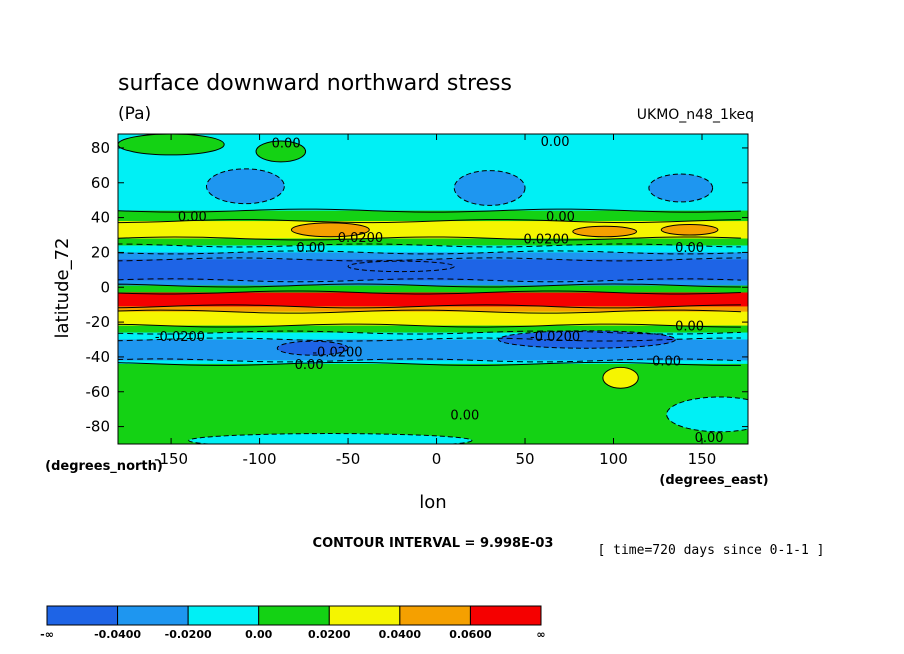 The image size is (904, 654). Describe the element at coordinates (47, 634) in the screenshot. I see `legend-label-0: -∞` at that location.